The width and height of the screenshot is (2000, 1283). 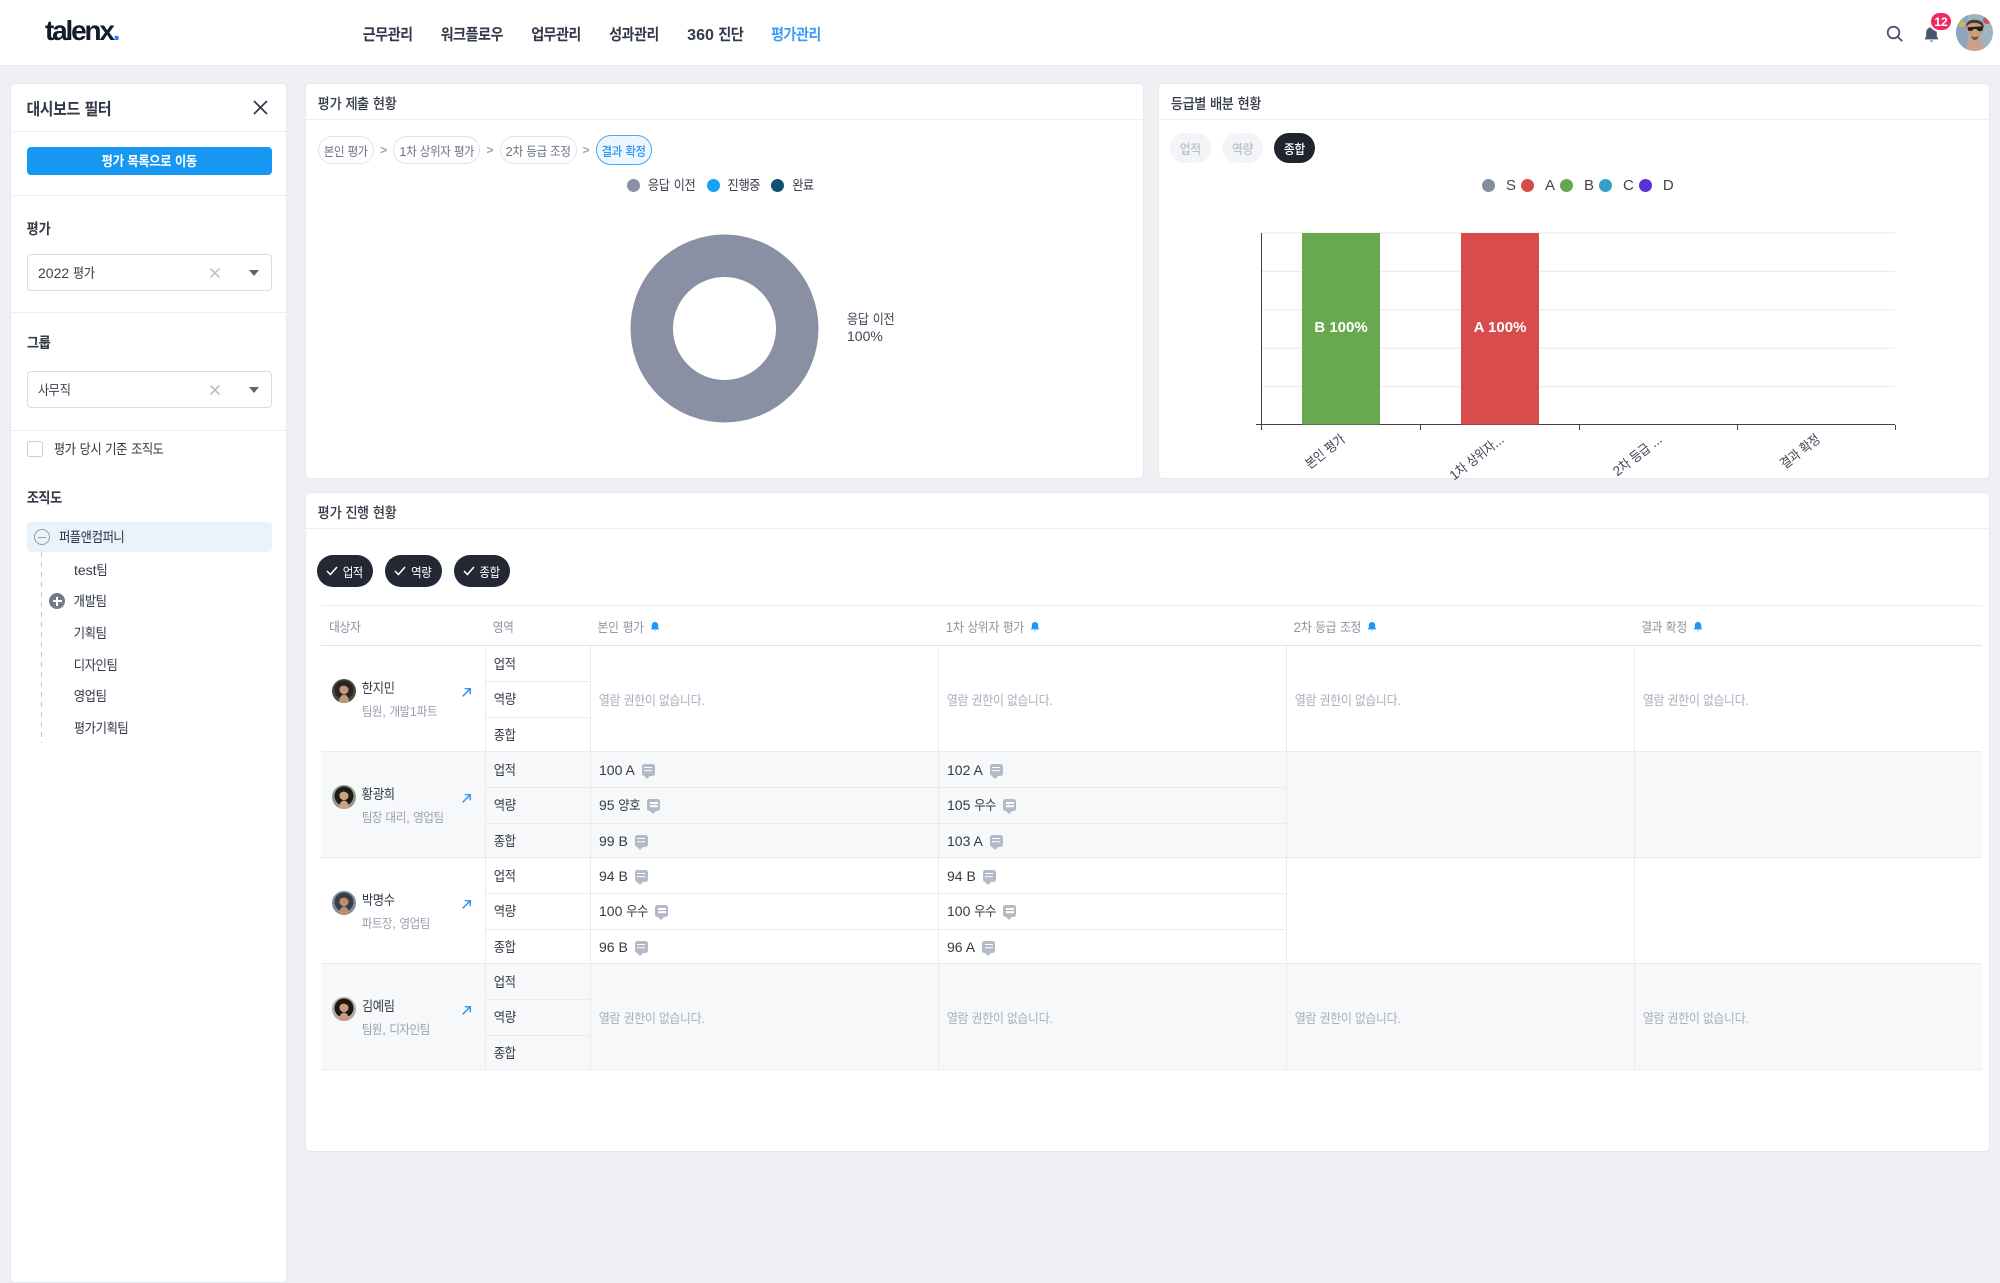 I want to click on svg-text: A 100%, so click(x=1500, y=327).